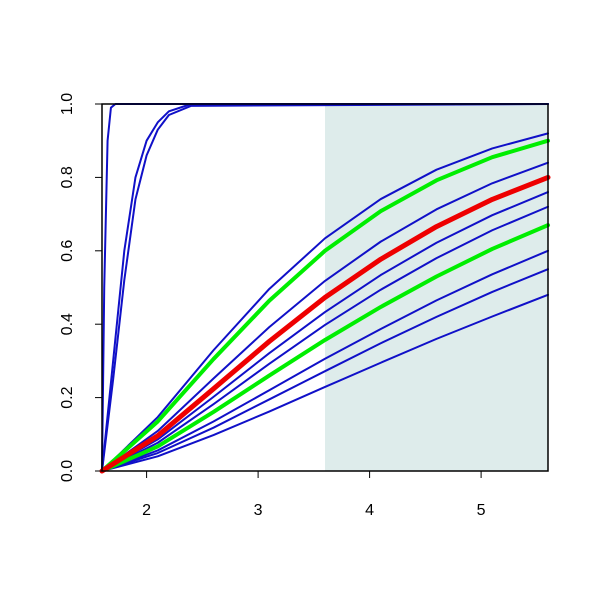  What do you see at coordinates (258, 510) in the screenshot?
I see `x-tick-label: 3` at bounding box center [258, 510].